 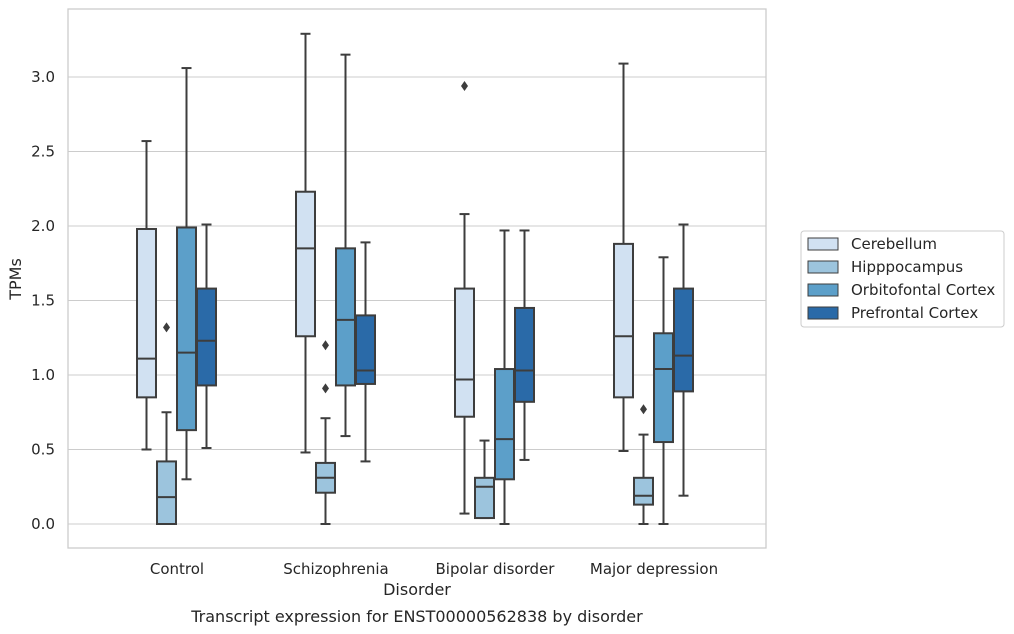 What do you see at coordinates (335, 569) in the screenshot?
I see `x-tick-label: Schizophrenia` at bounding box center [335, 569].